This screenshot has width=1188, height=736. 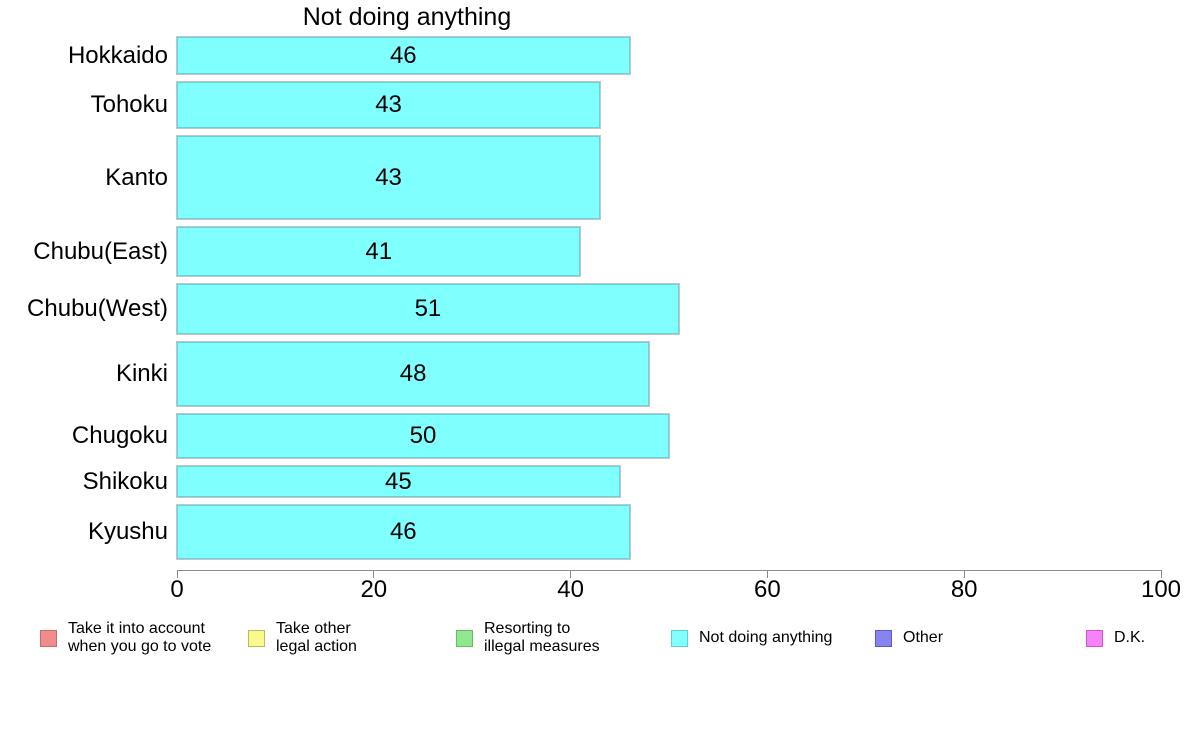 I want to click on legend-label: Not doing anything, so click(x=766, y=637).